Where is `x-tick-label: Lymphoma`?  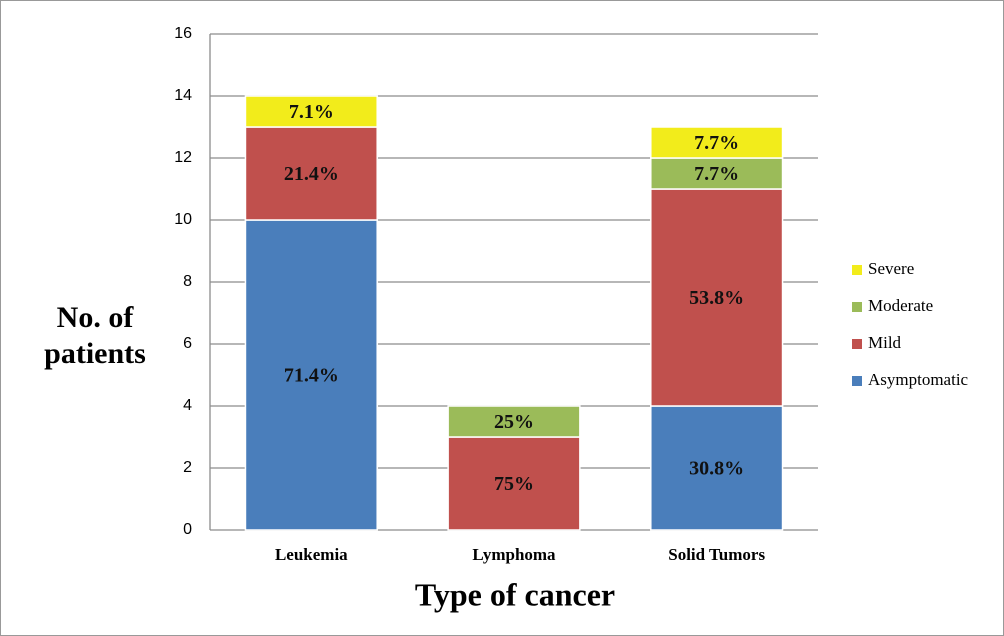 x-tick-label: Lymphoma is located at coordinates (514, 554).